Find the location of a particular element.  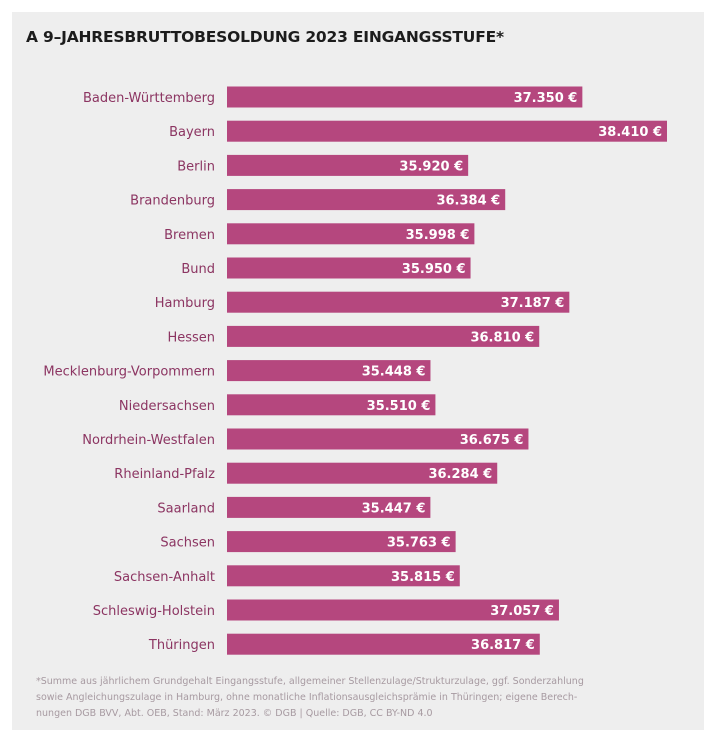

category-label: Saarland is located at coordinates (186, 508).